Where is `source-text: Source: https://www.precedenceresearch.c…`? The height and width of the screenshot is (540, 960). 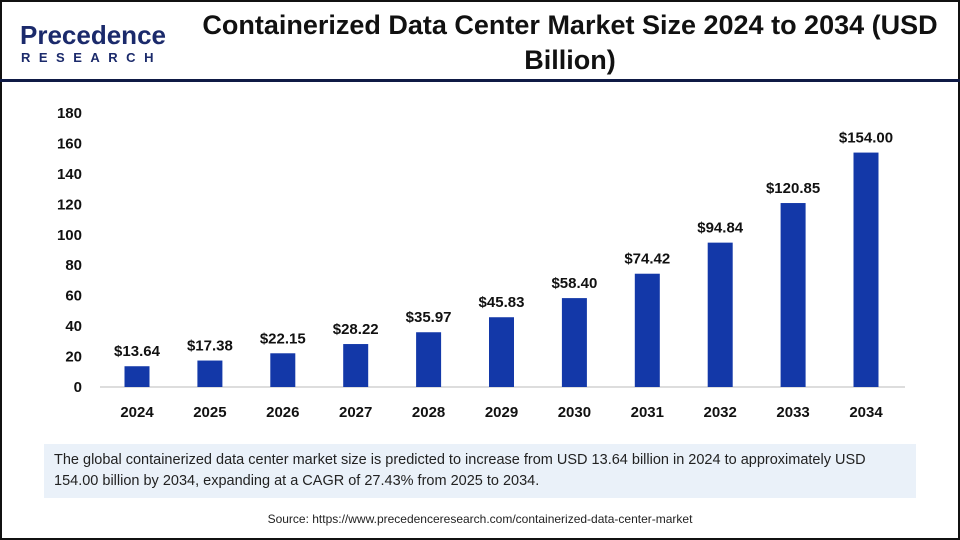 source-text: Source: https://www.precedenceresearch.c… is located at coordinates (480, 519).